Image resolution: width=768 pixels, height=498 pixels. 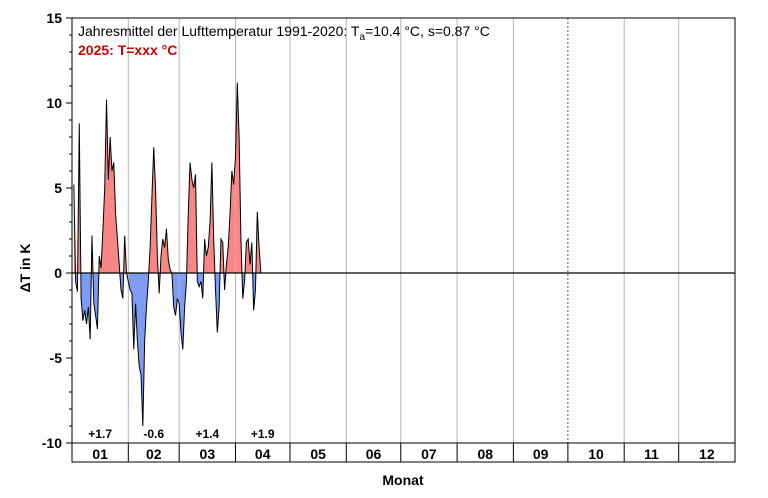 I want to click on y-tick-label: 0, so click(x=58, y=273).